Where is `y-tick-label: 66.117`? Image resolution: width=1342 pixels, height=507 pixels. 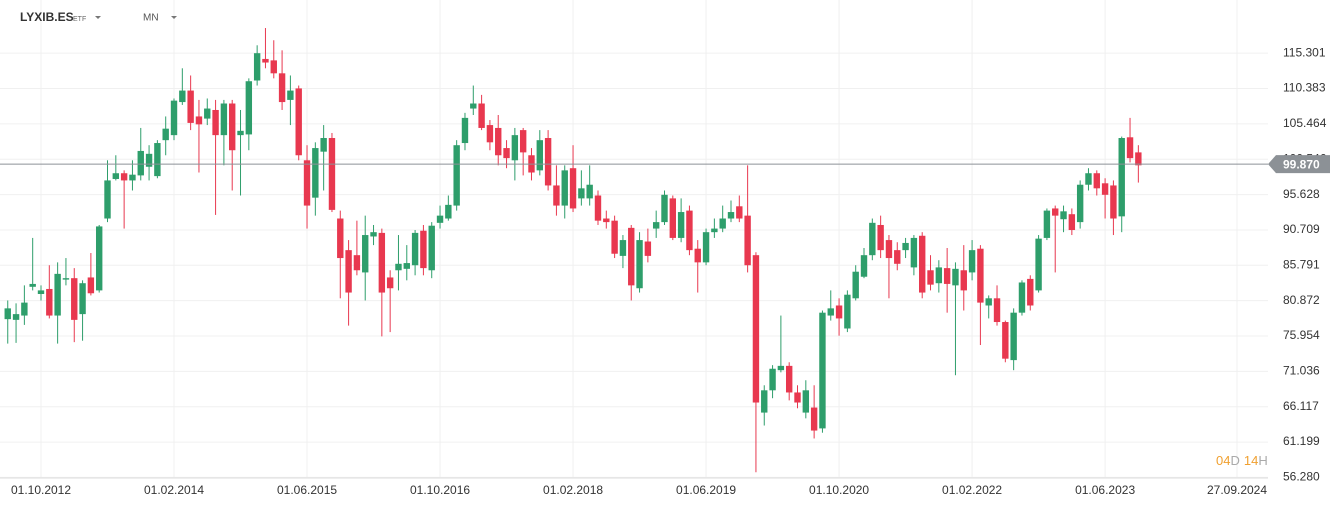 y-tick-label: 66.117 is located at coordinates (1301, 406).